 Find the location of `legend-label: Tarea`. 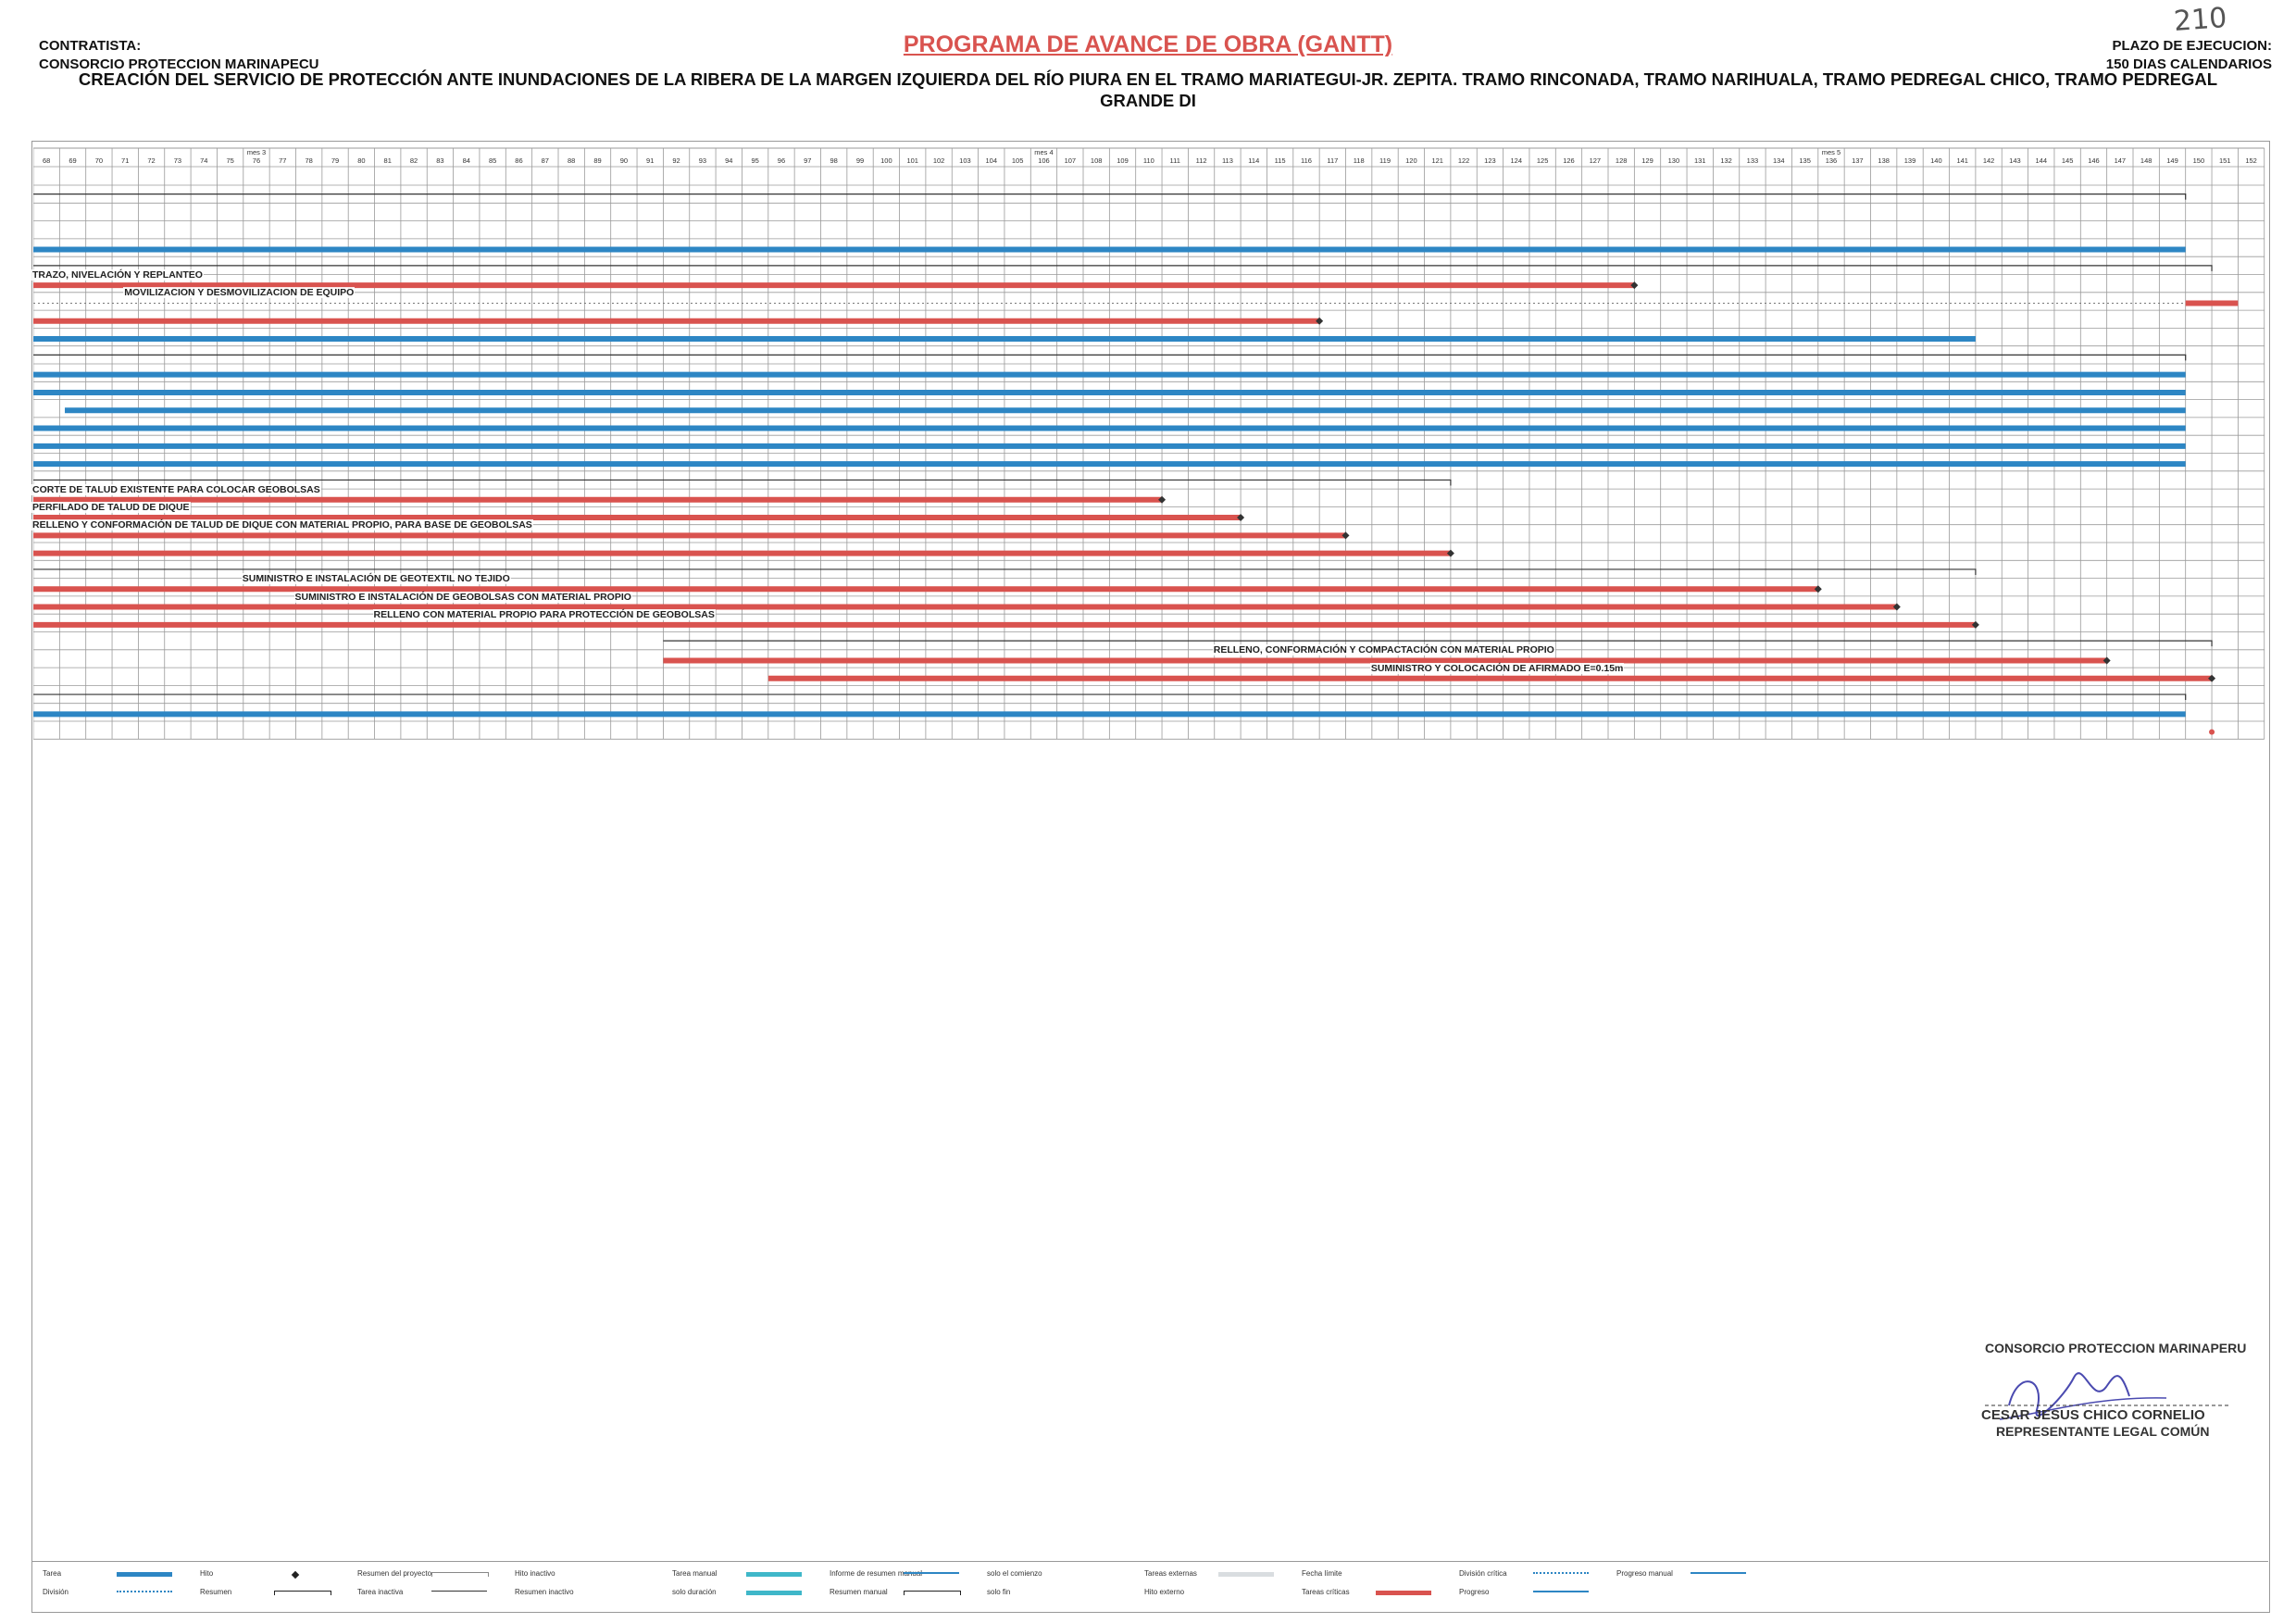

legend-label: Tarea is located at coordinates (52, 1573).